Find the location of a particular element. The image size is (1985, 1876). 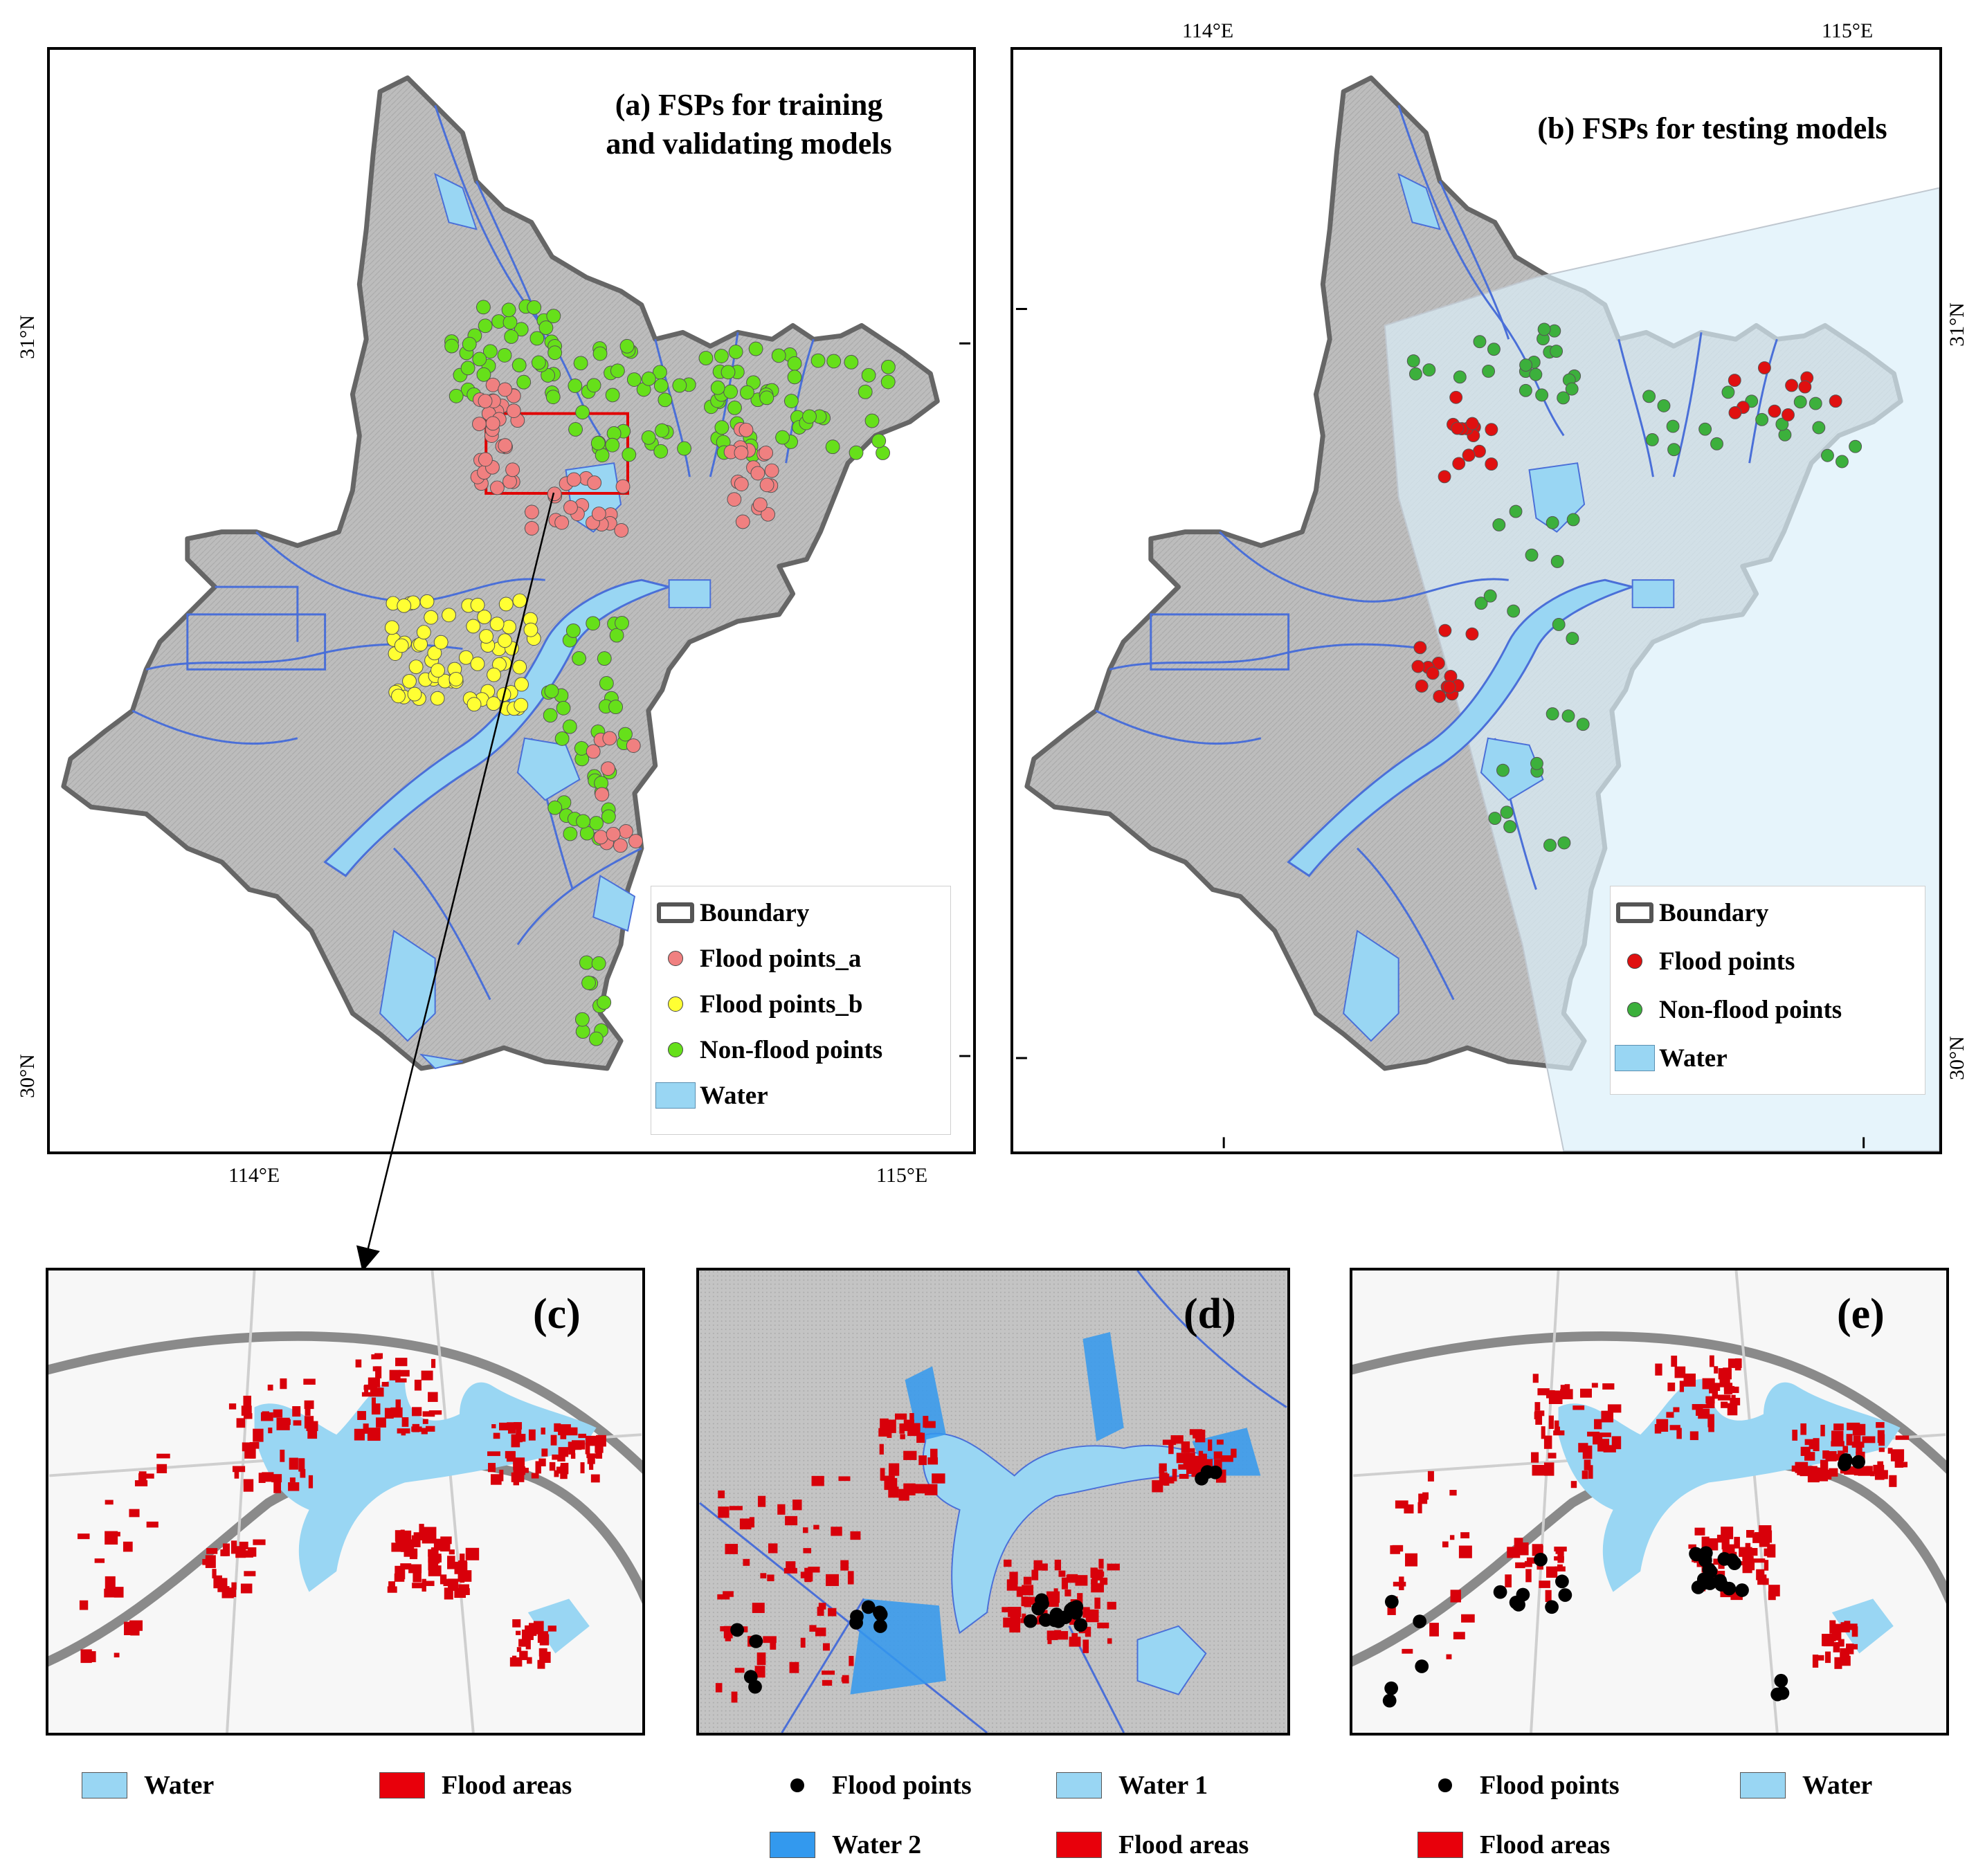

legend-boundary: Boundary is located at coordinates (1689, 912).